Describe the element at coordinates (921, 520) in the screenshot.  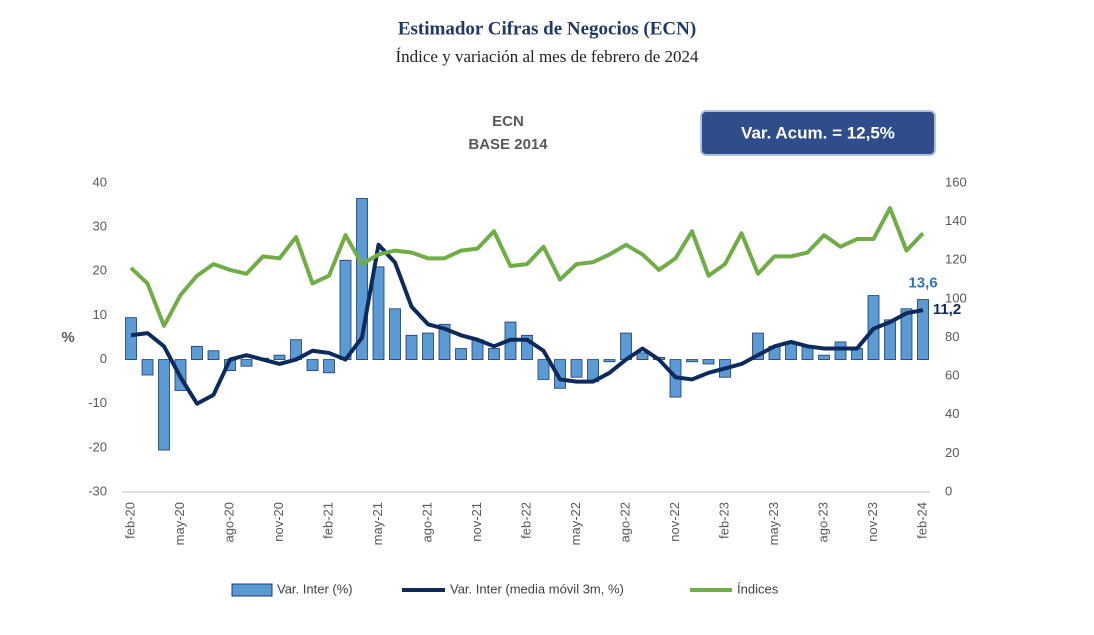
I see `x-tick-label: feb-24` at that location.